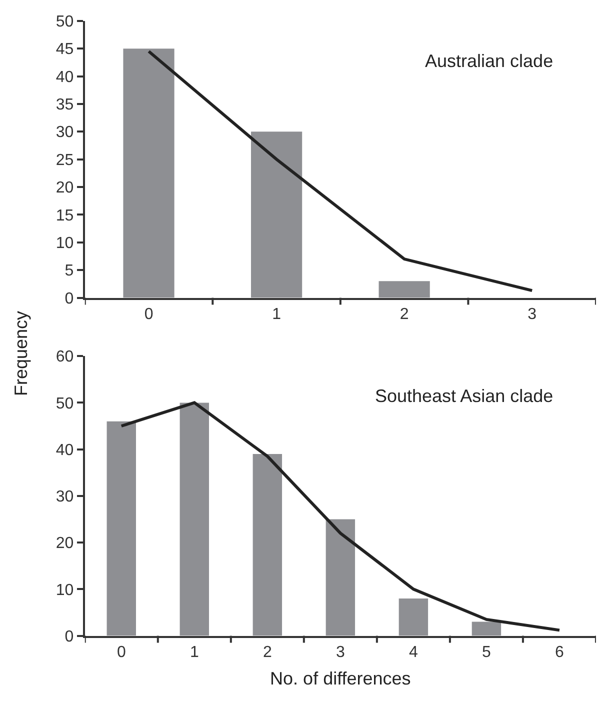  Describe the element at coordinates (559, 652) in the screenshot. I see `x-tick-label: 6` at that location.